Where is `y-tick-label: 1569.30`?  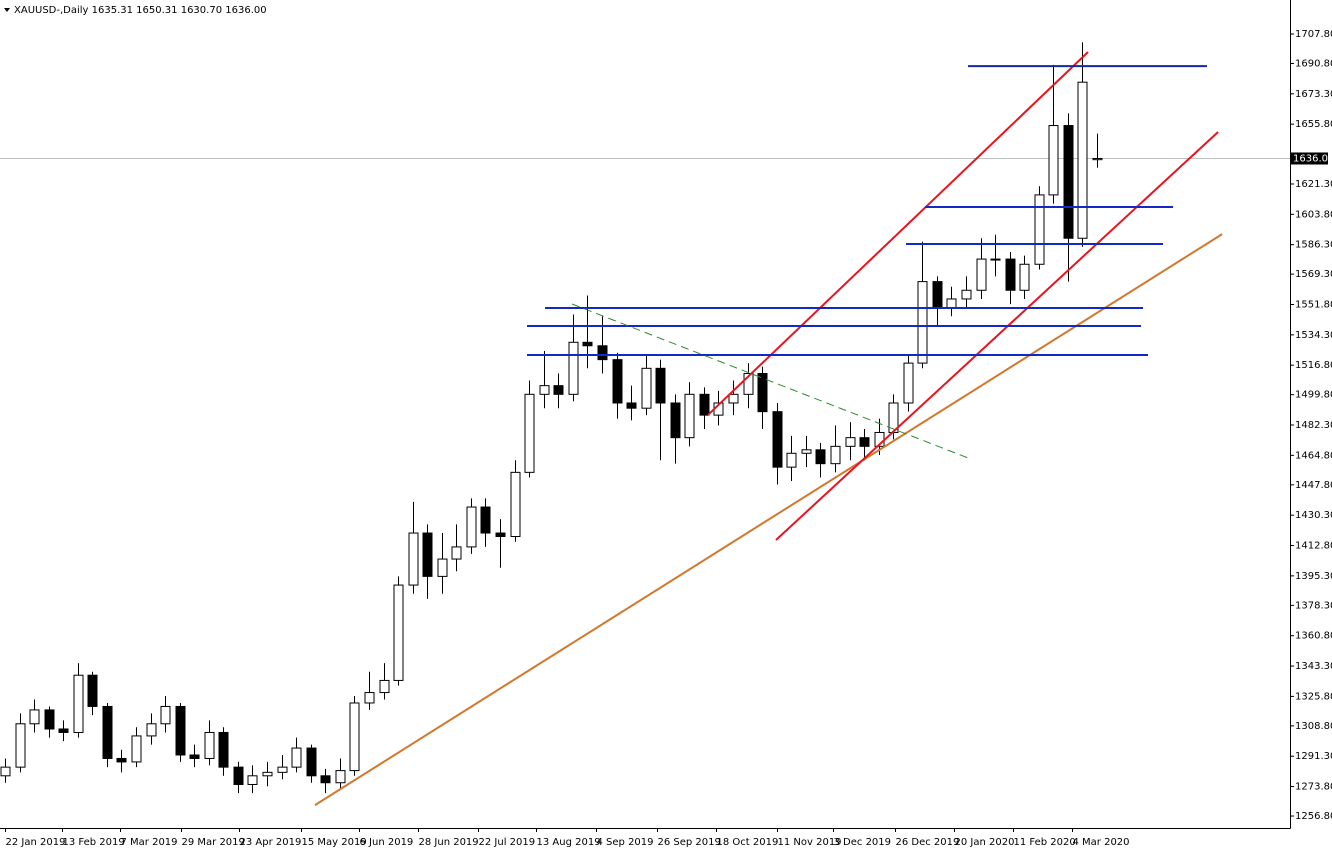
y-tick-label: 1569.30 is located at coordinates (1313, 274).